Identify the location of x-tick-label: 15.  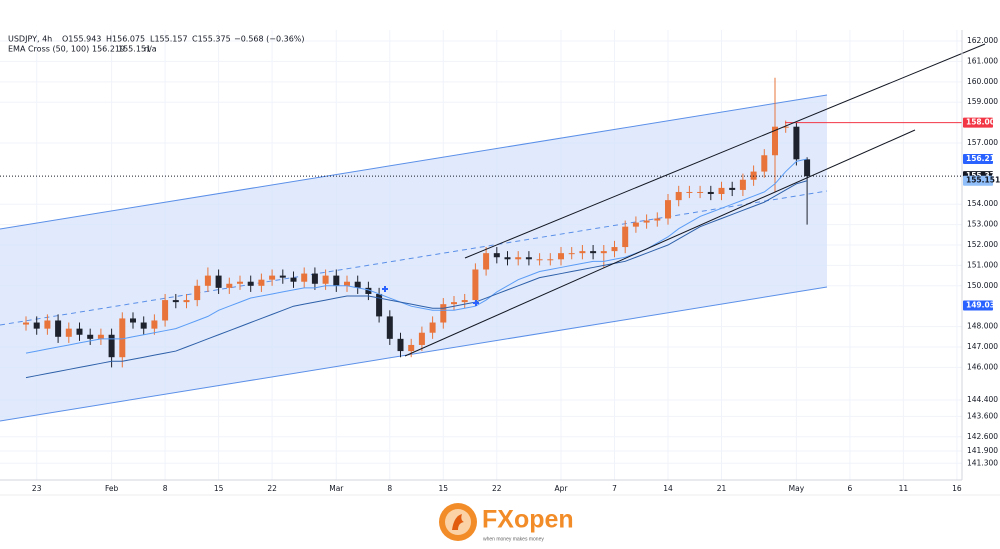
(444, 488).